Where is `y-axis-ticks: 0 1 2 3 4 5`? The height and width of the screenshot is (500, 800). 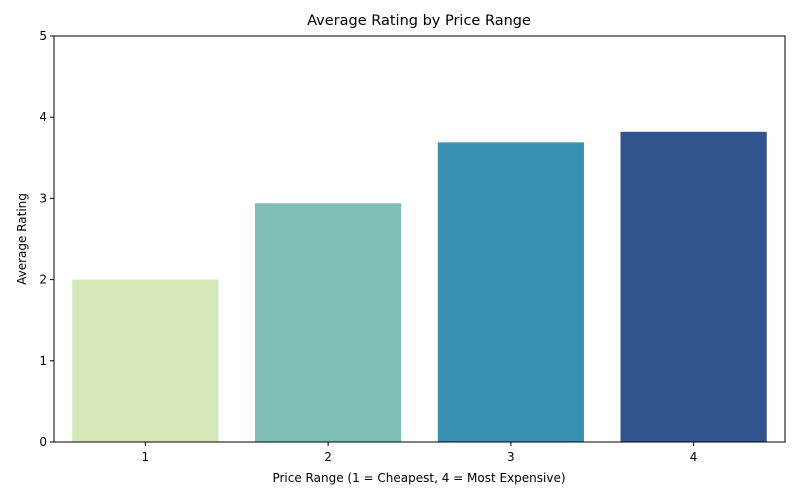
y-axis-ticks: 0 1 2 3 4 5 is located at coordinates (46, 239).